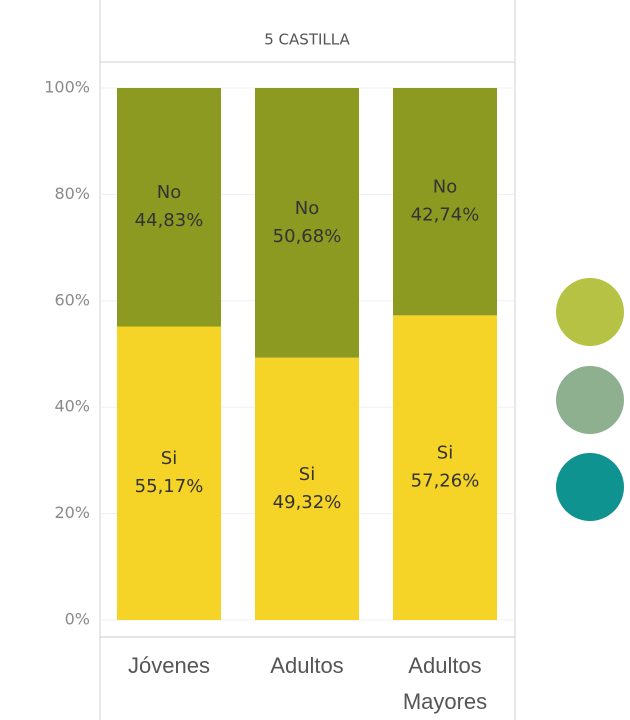  Describe the element at coordinates (307, 40) in the screenshot. I see `panel-title: 5 CASTILLA` at that location.